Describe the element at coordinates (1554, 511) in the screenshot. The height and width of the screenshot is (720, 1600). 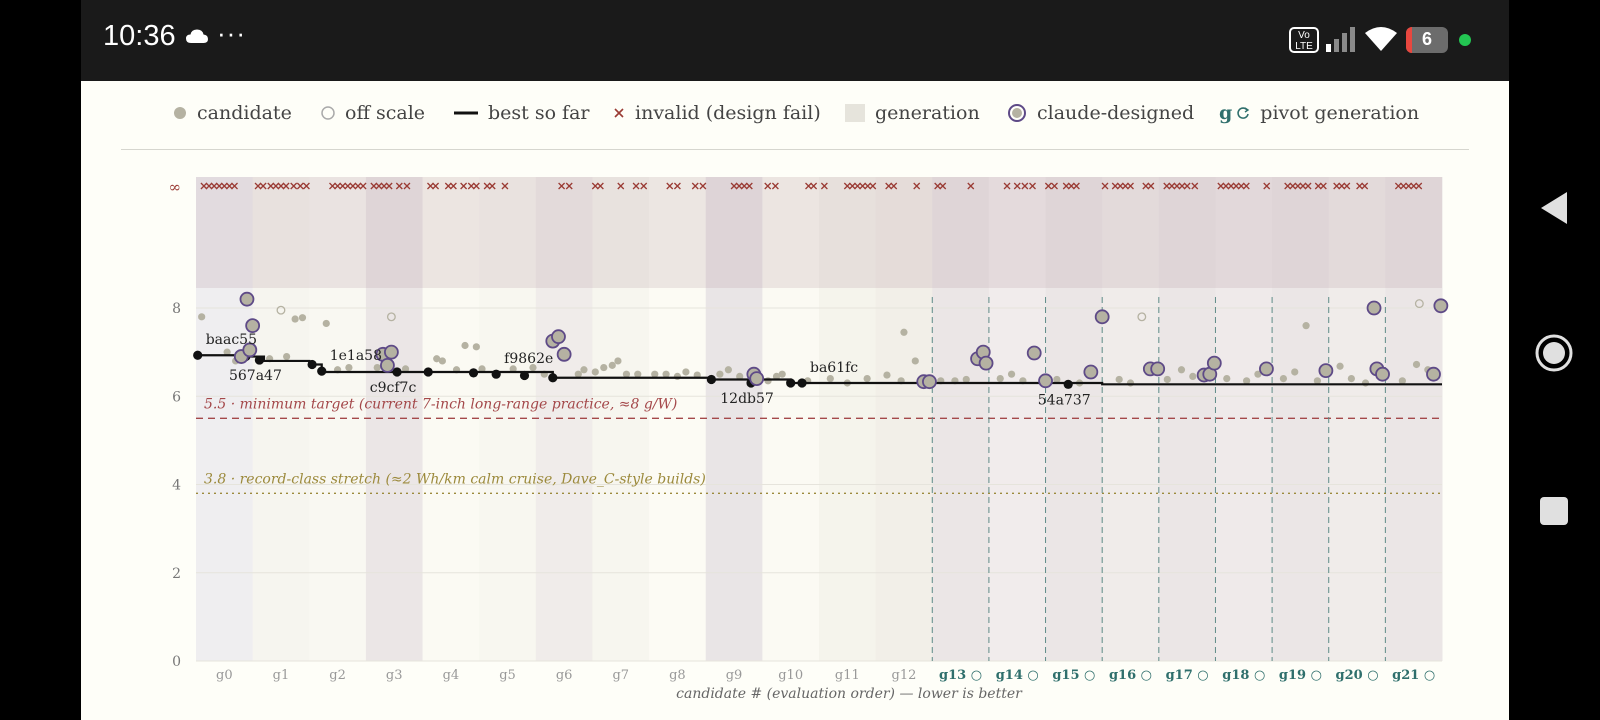
I see `recents-icon` at that location.